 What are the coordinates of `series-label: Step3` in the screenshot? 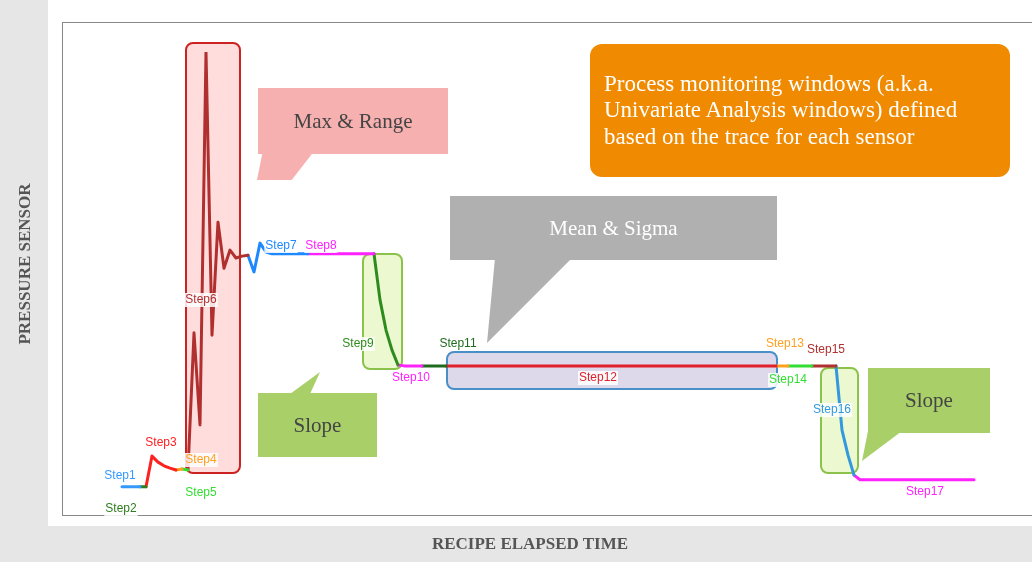 It's located at (161, 442).